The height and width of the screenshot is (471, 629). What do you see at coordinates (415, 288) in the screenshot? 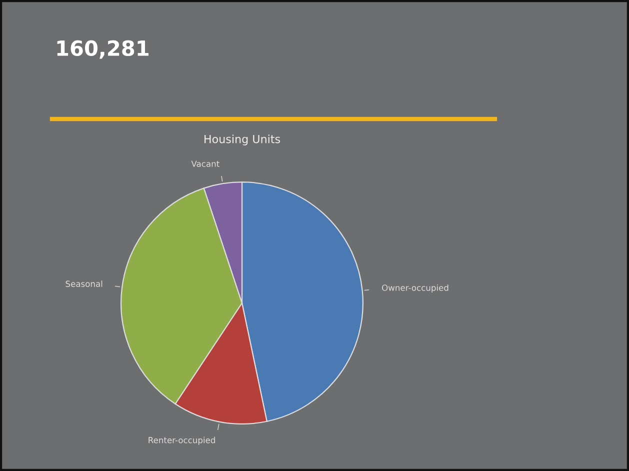
I see `slice-label: Owner-occupied` at bounding box center [415, 288].